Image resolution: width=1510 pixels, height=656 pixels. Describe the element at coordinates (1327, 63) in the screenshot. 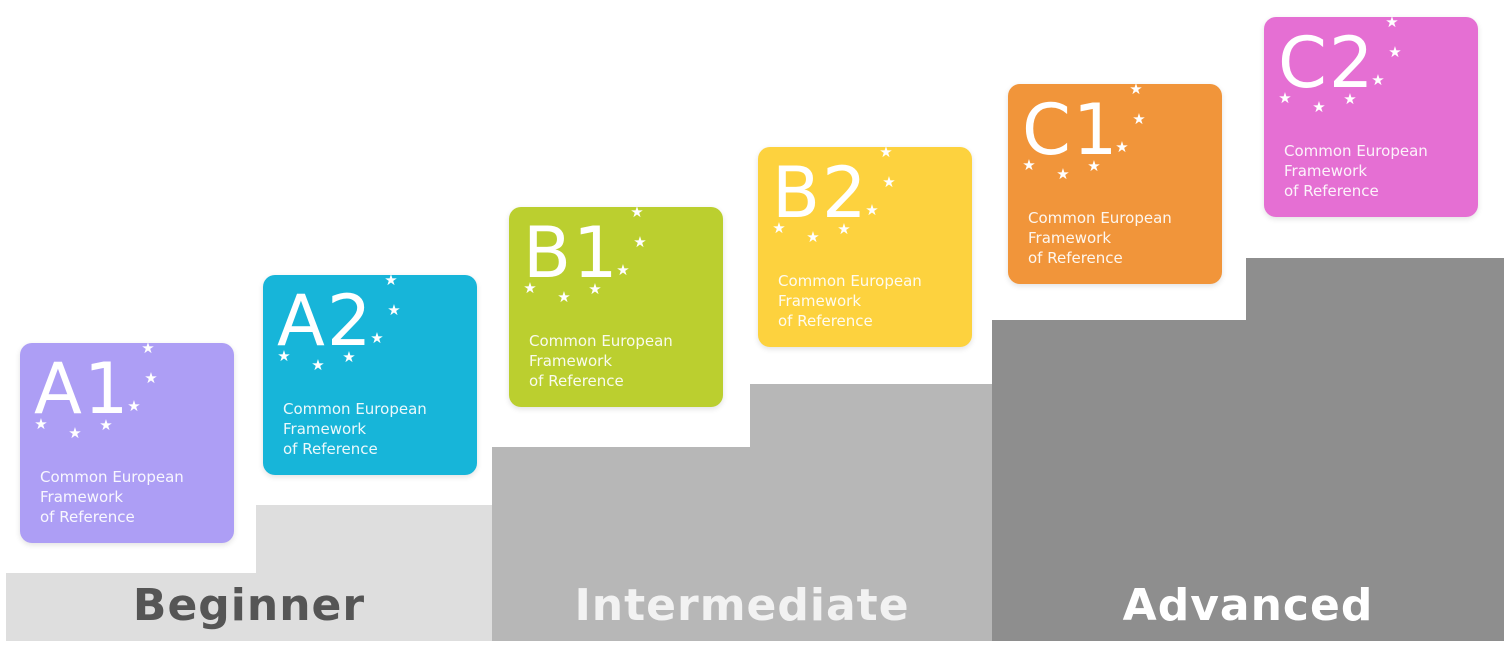

I see `level-code: C2` at that location.